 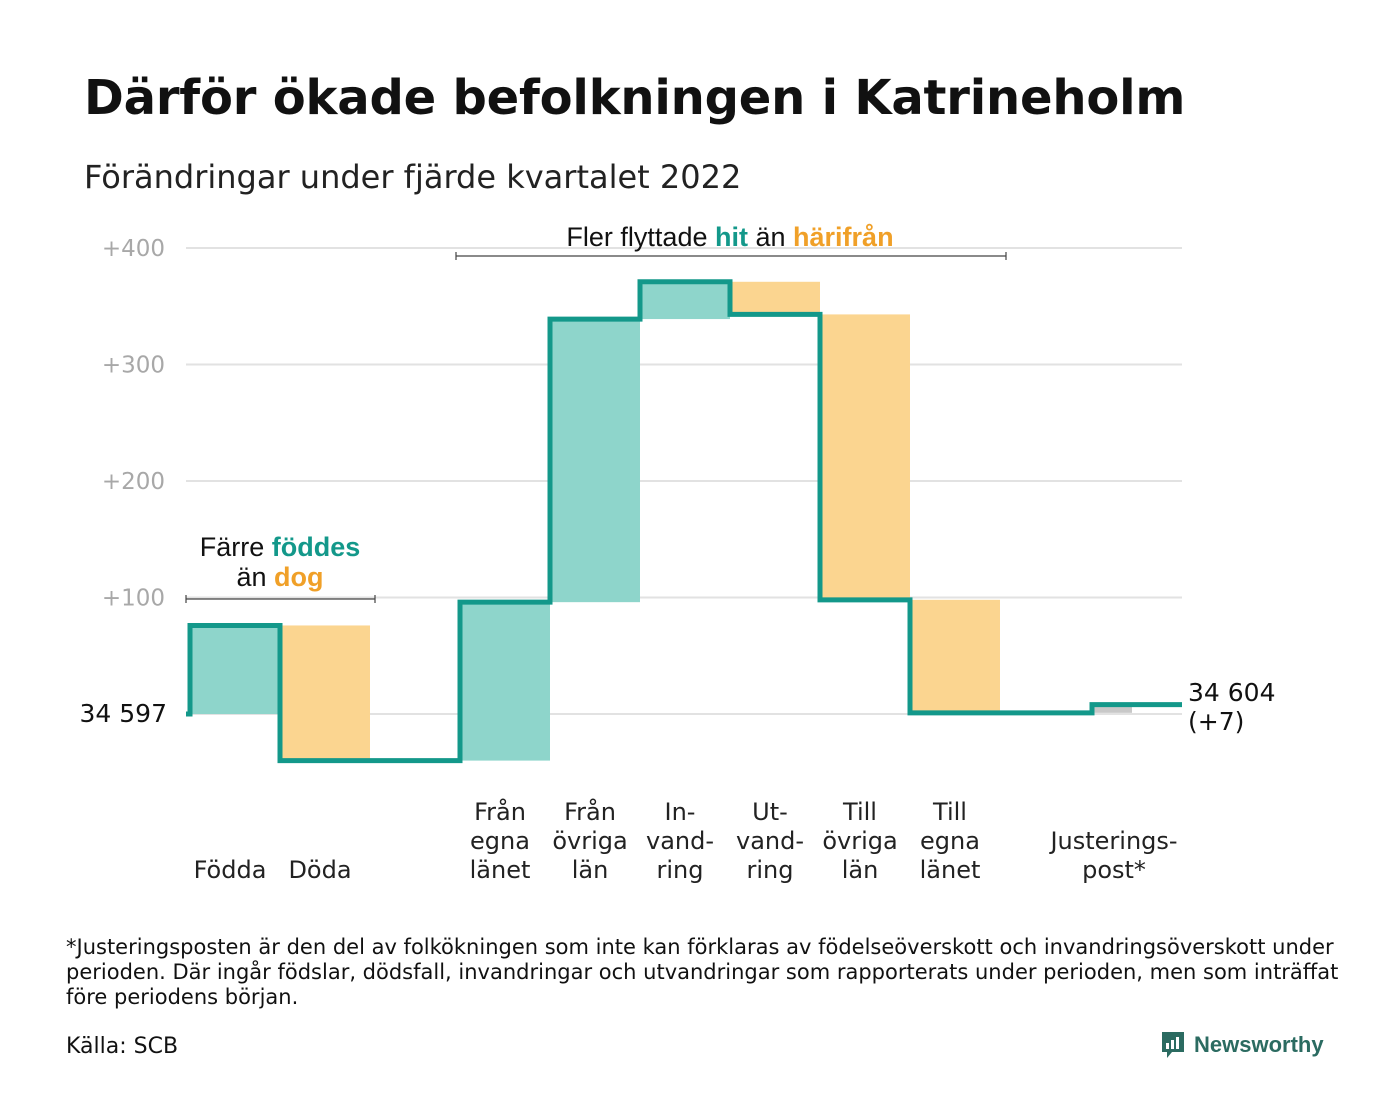 I want to click on annotation-migration-part: Fler flyttade, so click(x=640, y=237).